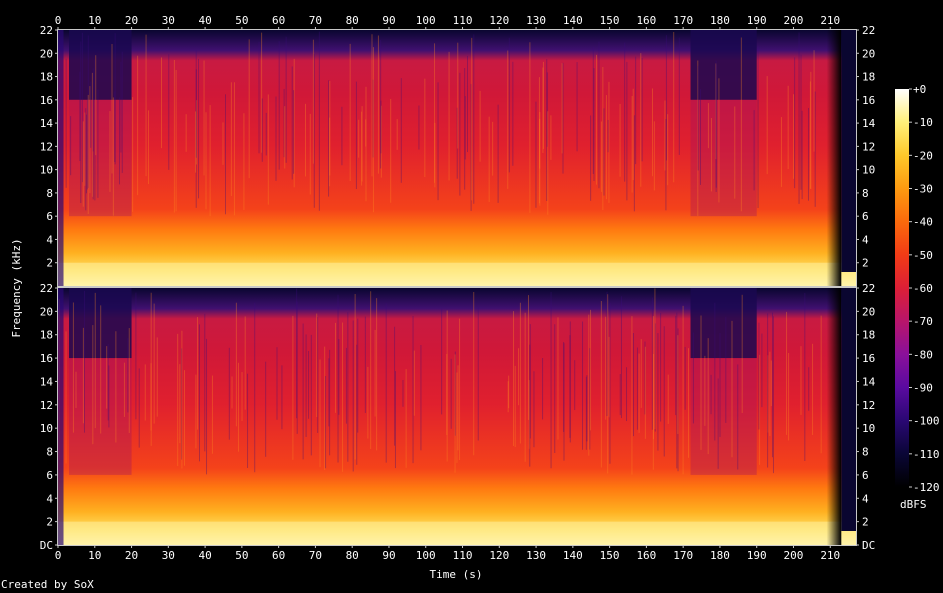 This screenshot has width=943, height=593. Describe the element at coordinates (830, 20) in the screenshot. I see `x-tick-label-top: 210` at that location.